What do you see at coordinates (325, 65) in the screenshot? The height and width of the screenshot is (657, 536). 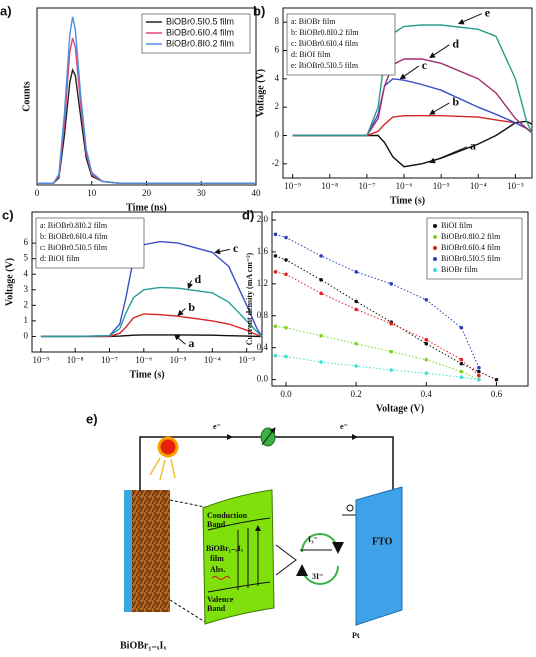 I see `legend-label: e: BiOBr0.5I0.5 film` at bounding box center [325, 65].